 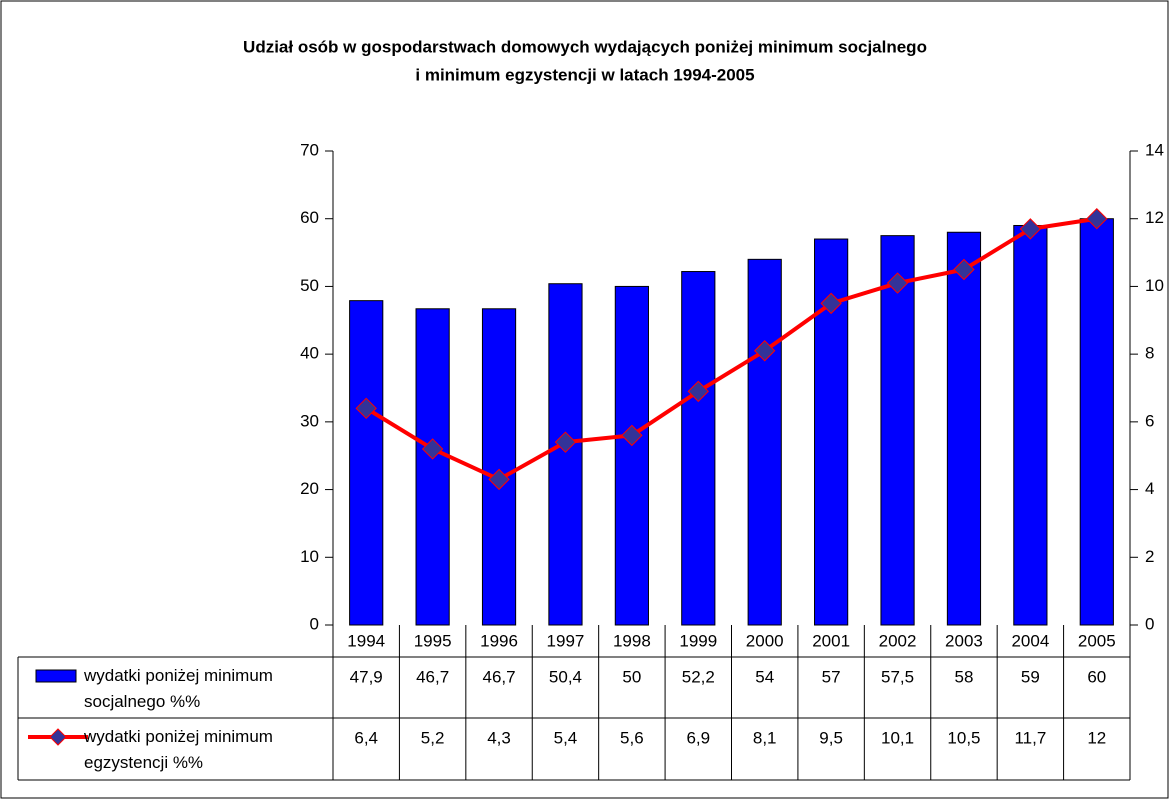 What do you see at coordinates (632, 737) in the screenshot?
I see `table-value: 5,6` at bounding box center [632, 737].